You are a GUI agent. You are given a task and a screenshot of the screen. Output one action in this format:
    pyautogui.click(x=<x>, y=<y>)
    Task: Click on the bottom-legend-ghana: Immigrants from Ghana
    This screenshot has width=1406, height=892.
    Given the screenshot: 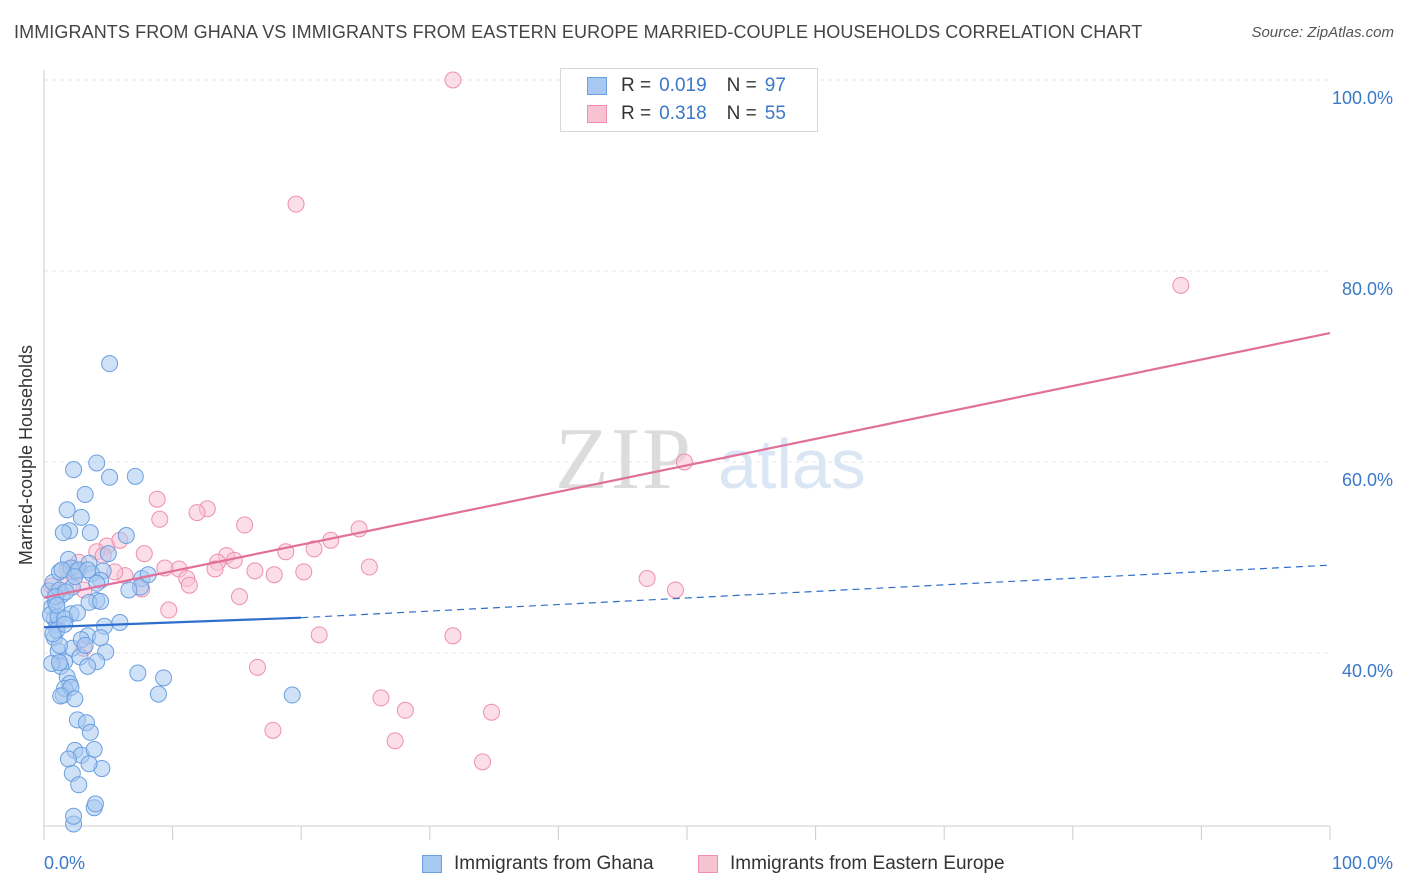 What is the action you would take?
    pyautogui.click(x=538, y=864)
    